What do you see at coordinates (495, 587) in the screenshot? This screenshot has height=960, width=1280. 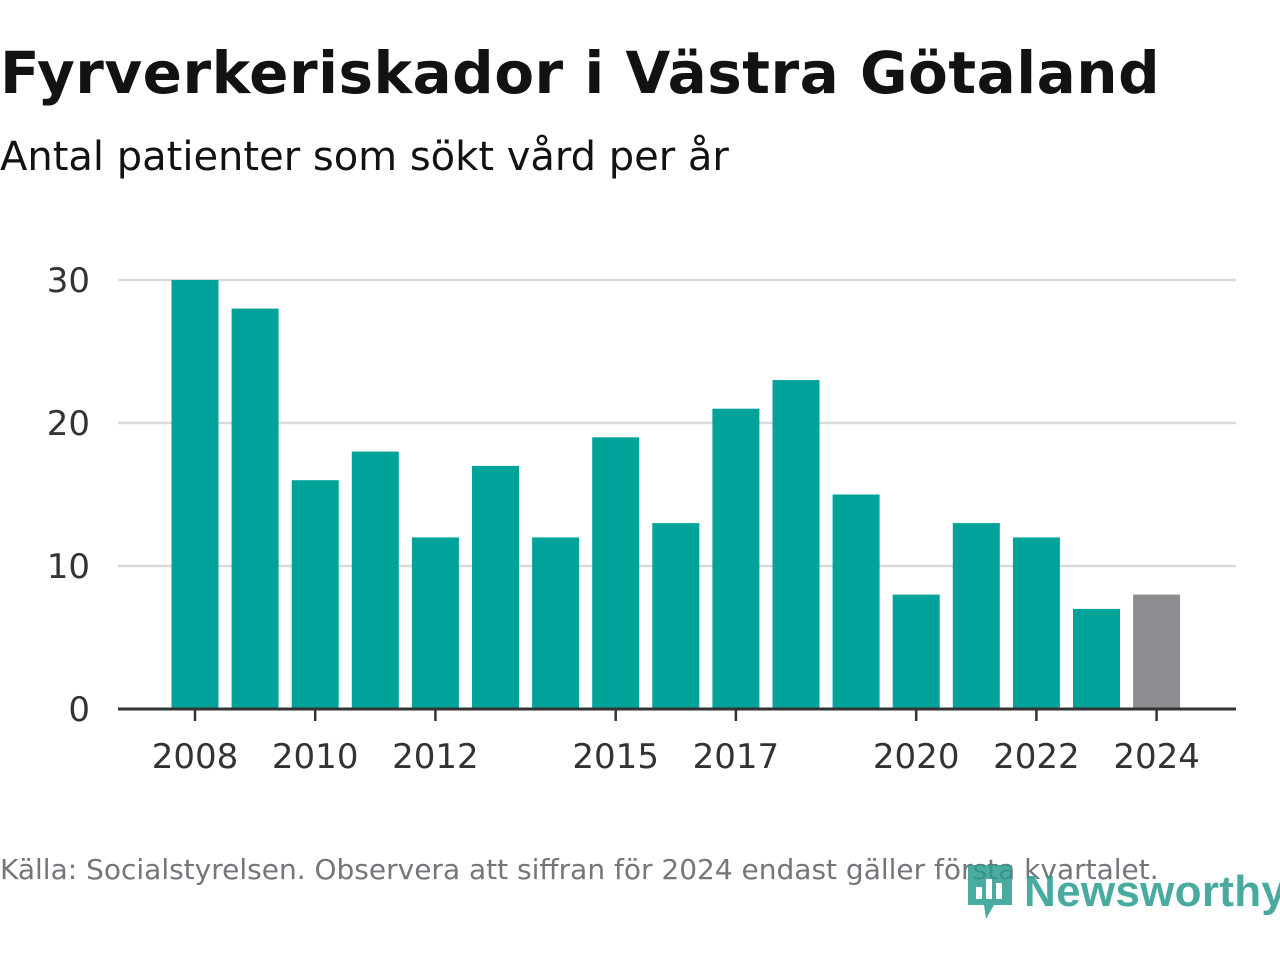 I see `bar-2013` at bounding box center [495, 587].